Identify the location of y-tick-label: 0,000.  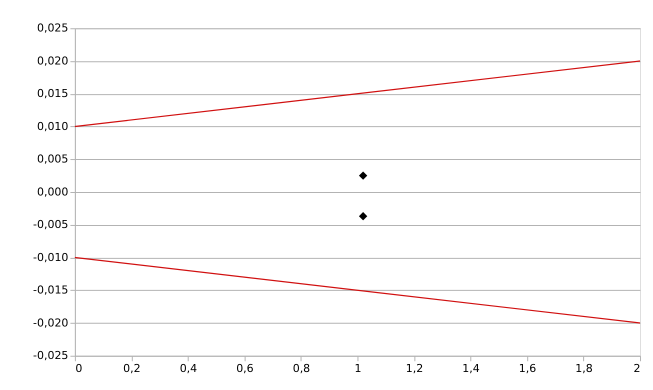
(52, 191).